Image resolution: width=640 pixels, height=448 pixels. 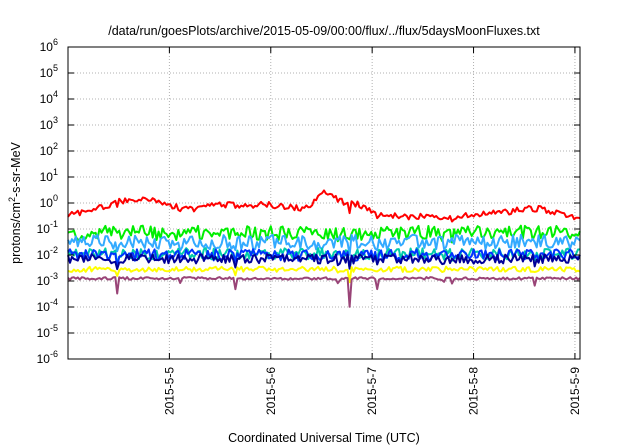 I want to click on y-tick-label-exponent: 1, so click(x=55, y=172).